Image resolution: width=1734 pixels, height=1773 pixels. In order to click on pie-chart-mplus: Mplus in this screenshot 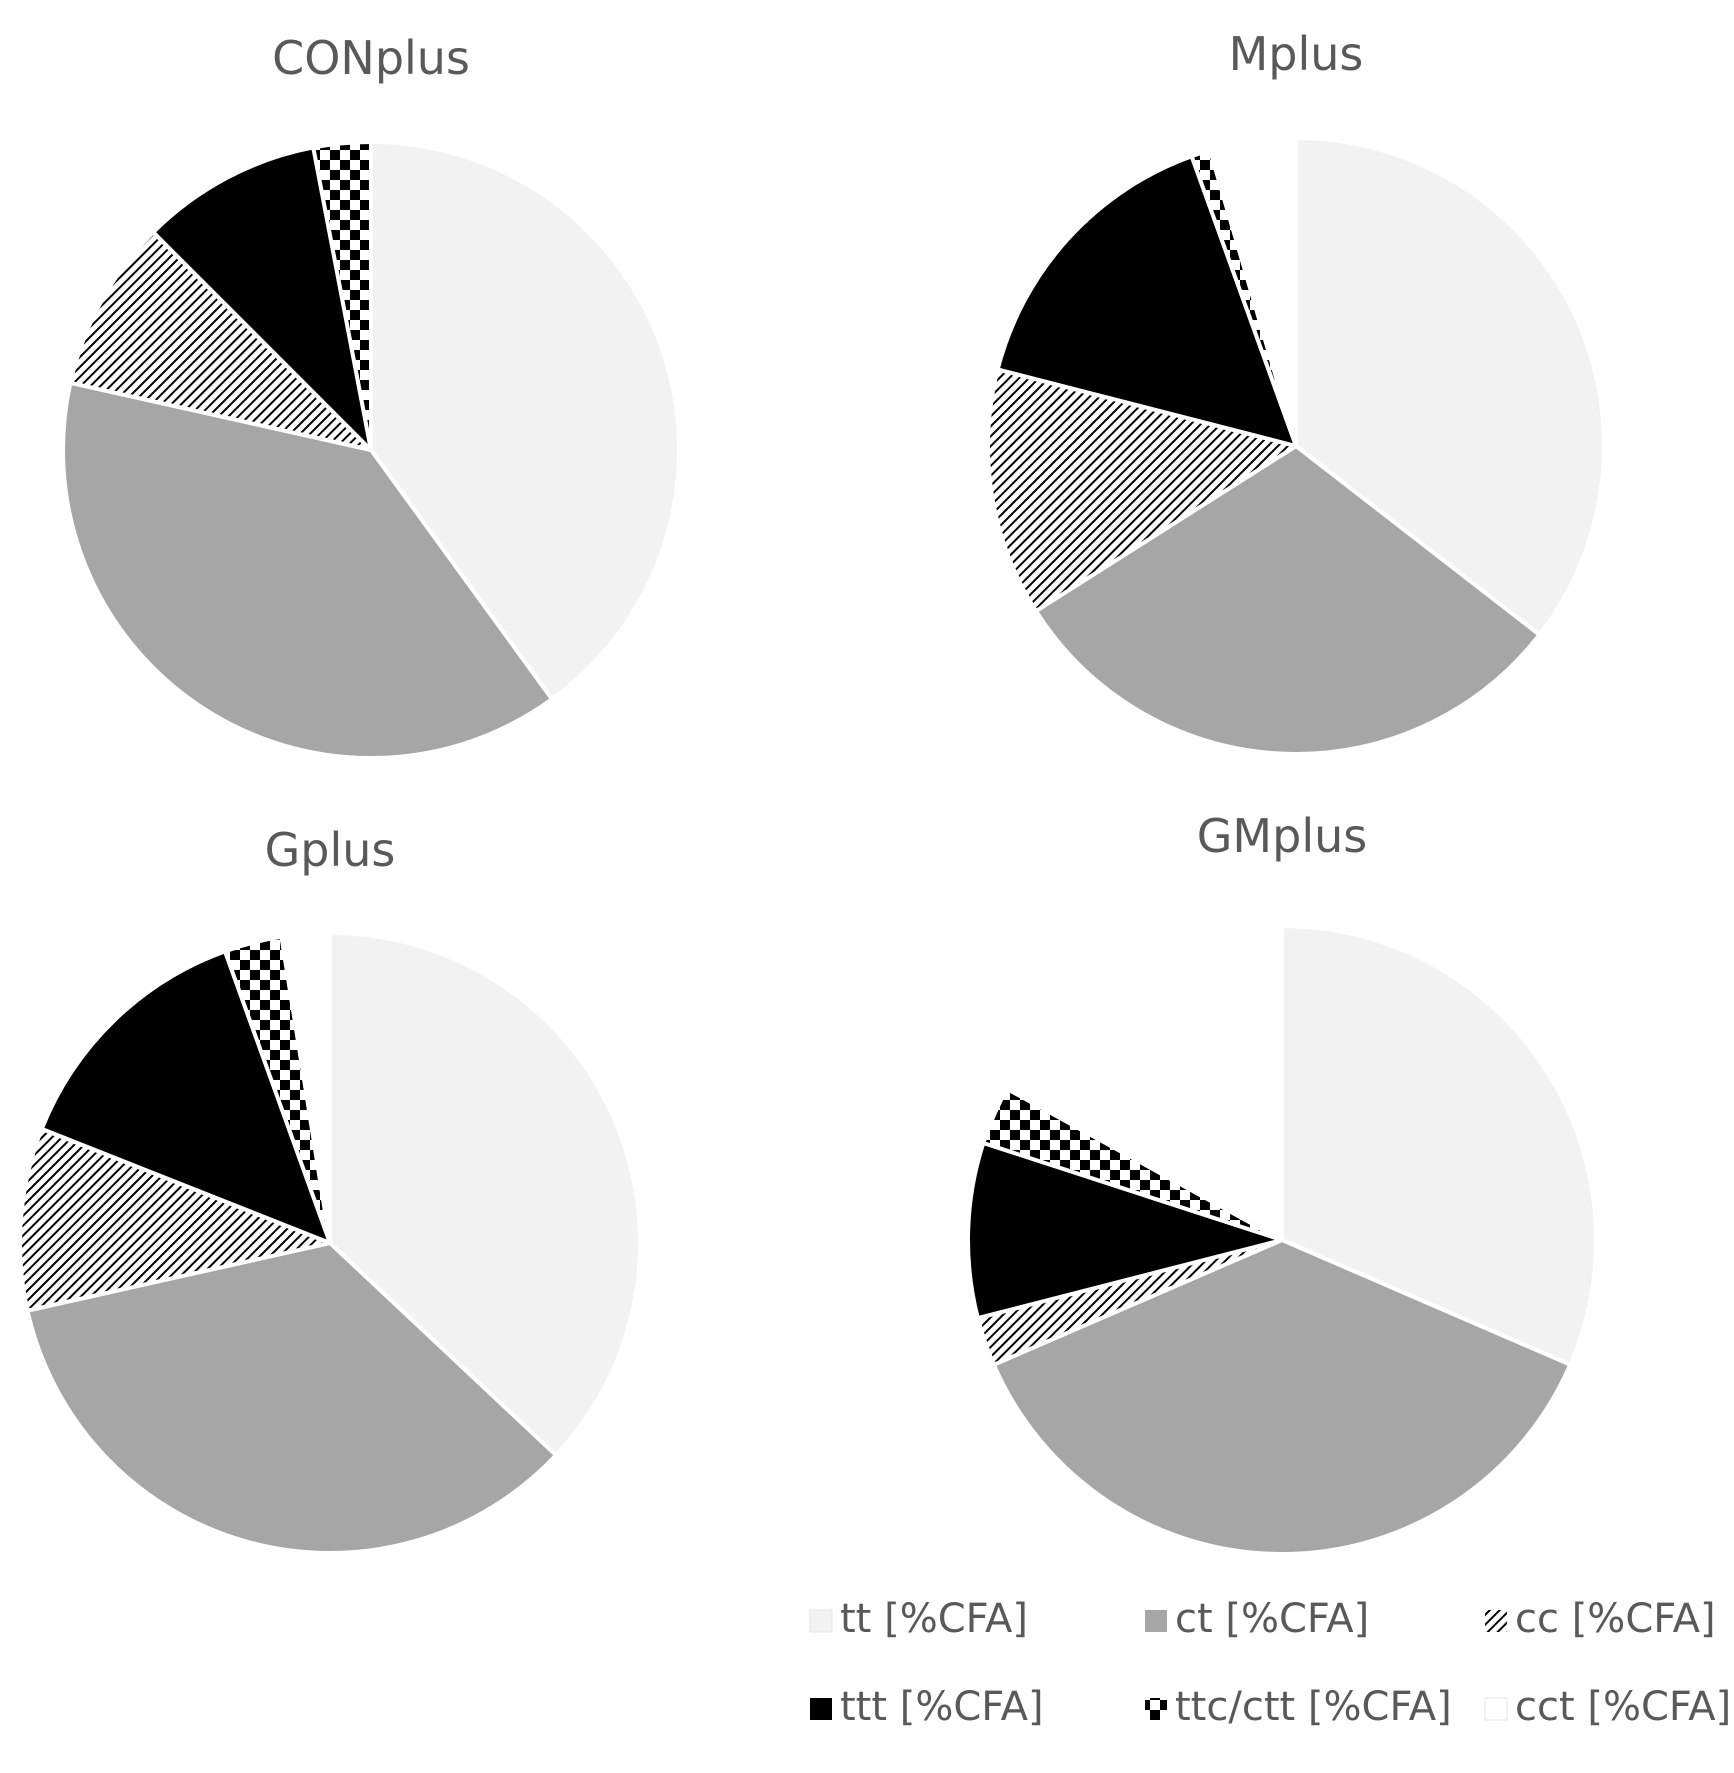, I will do `click(1296, 391)`.